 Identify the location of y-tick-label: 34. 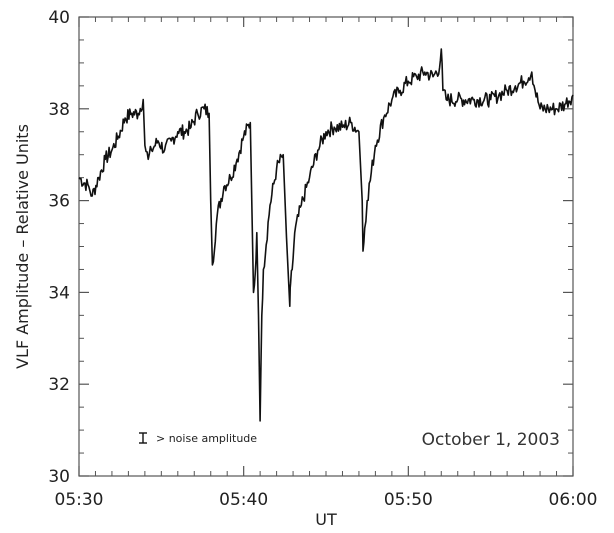
(59, 293).